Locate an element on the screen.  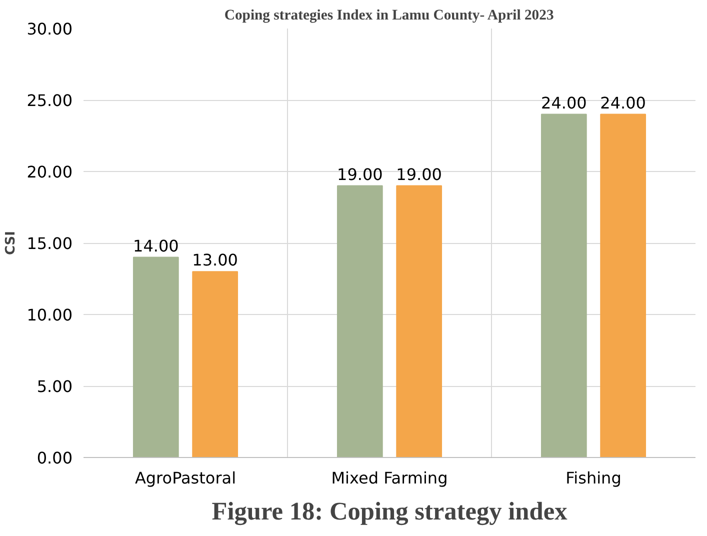
x-tick-label: Mixed Farming is located at coordinates (389, 478).